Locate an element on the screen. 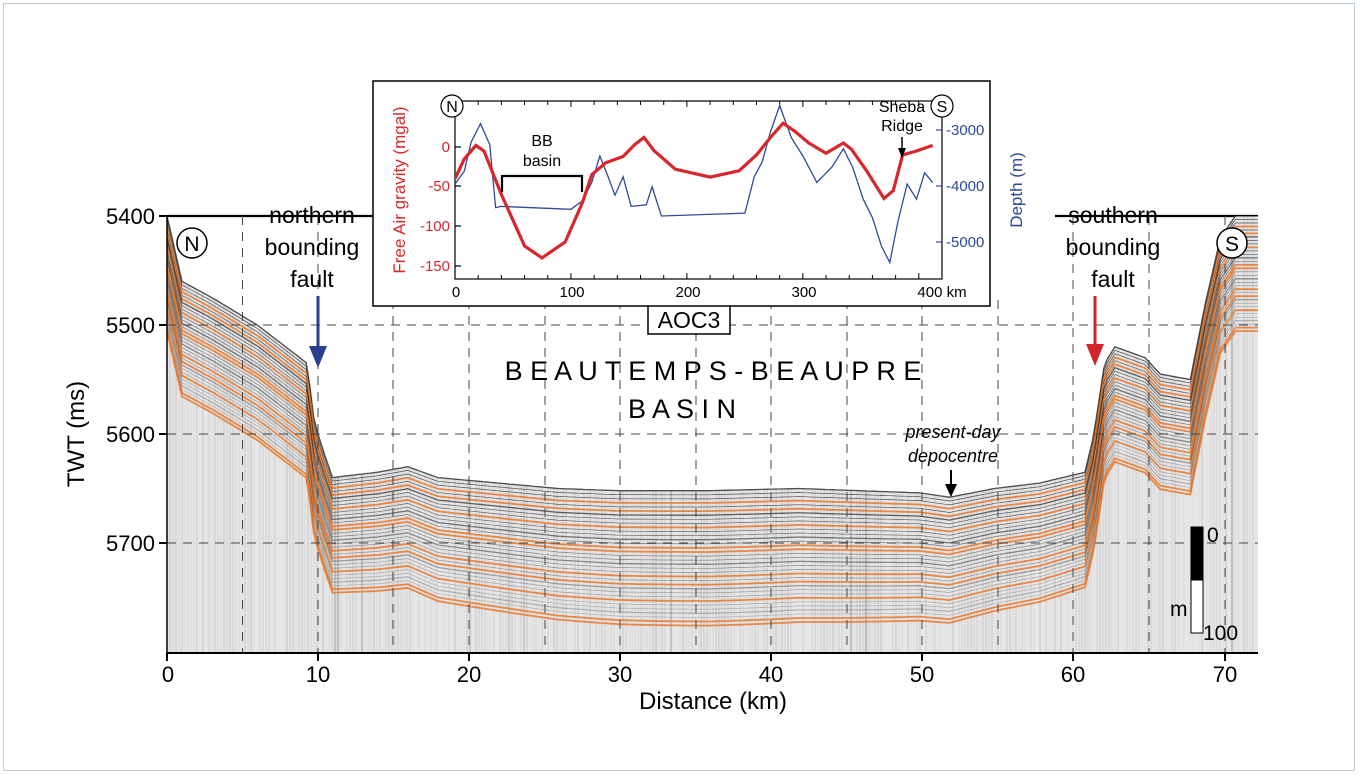 The image size is (1360, 776). south-marker-circle is located at coordinates (1232, 243).